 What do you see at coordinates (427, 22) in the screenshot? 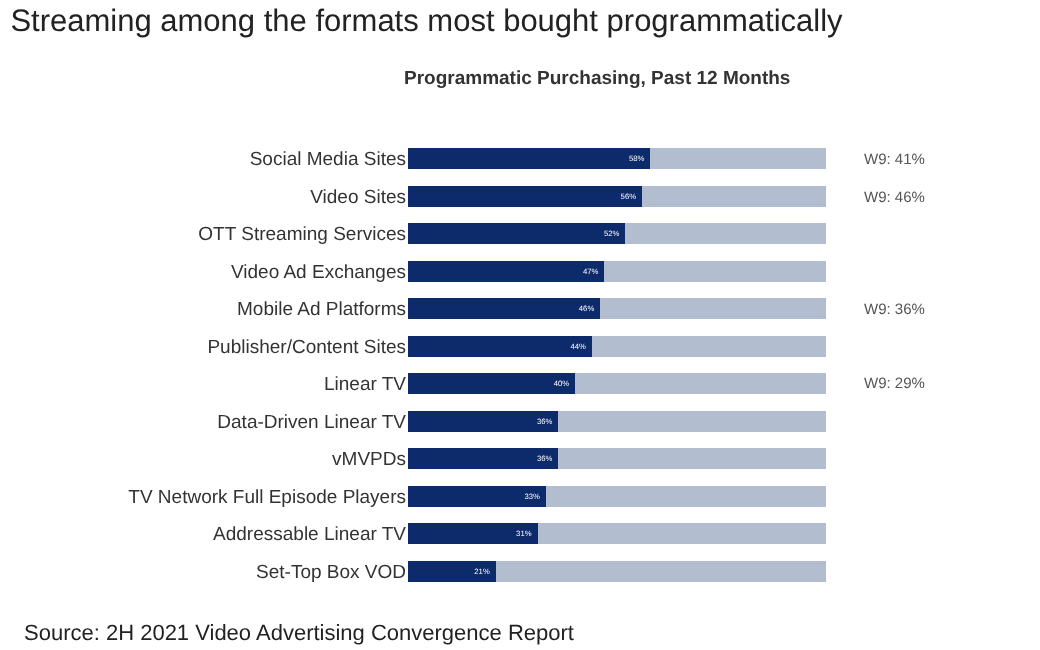
I see `chart-title: Streaming among the formats most bought programmatically` at bounding box center [427, 22].